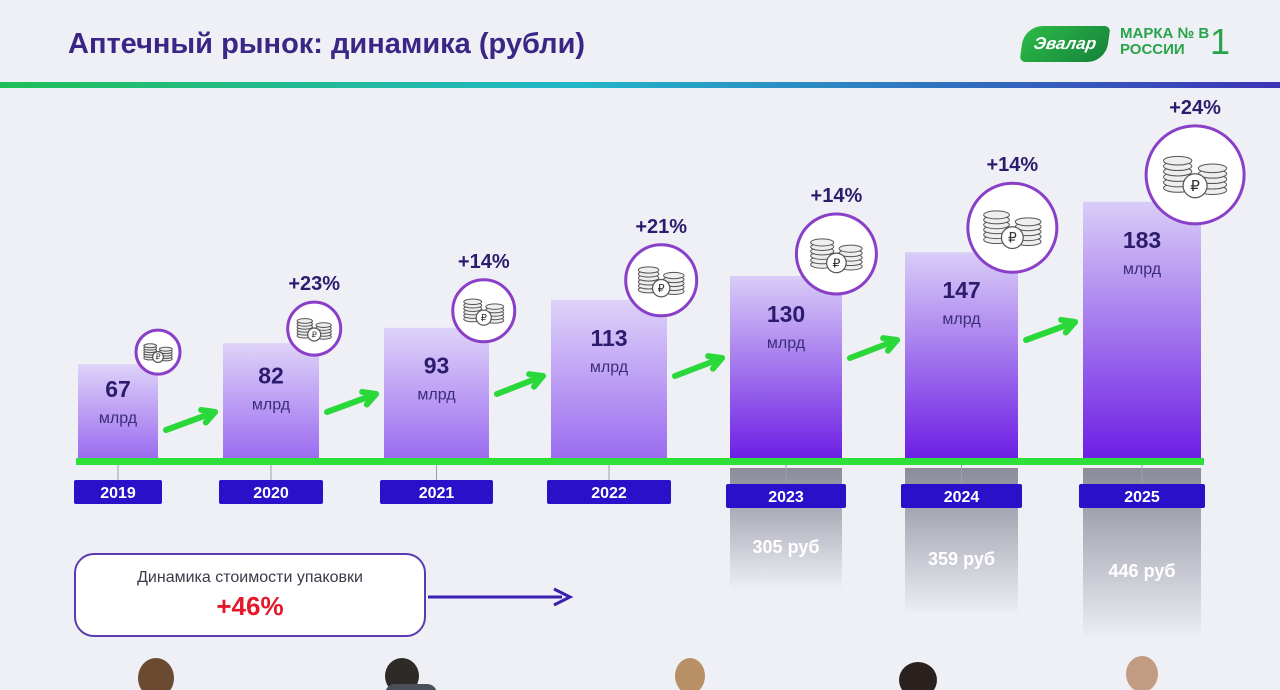 The width and height of the screenshot is (1280, 690). I want to click on growth-label: +24%, so click(1195, 108).